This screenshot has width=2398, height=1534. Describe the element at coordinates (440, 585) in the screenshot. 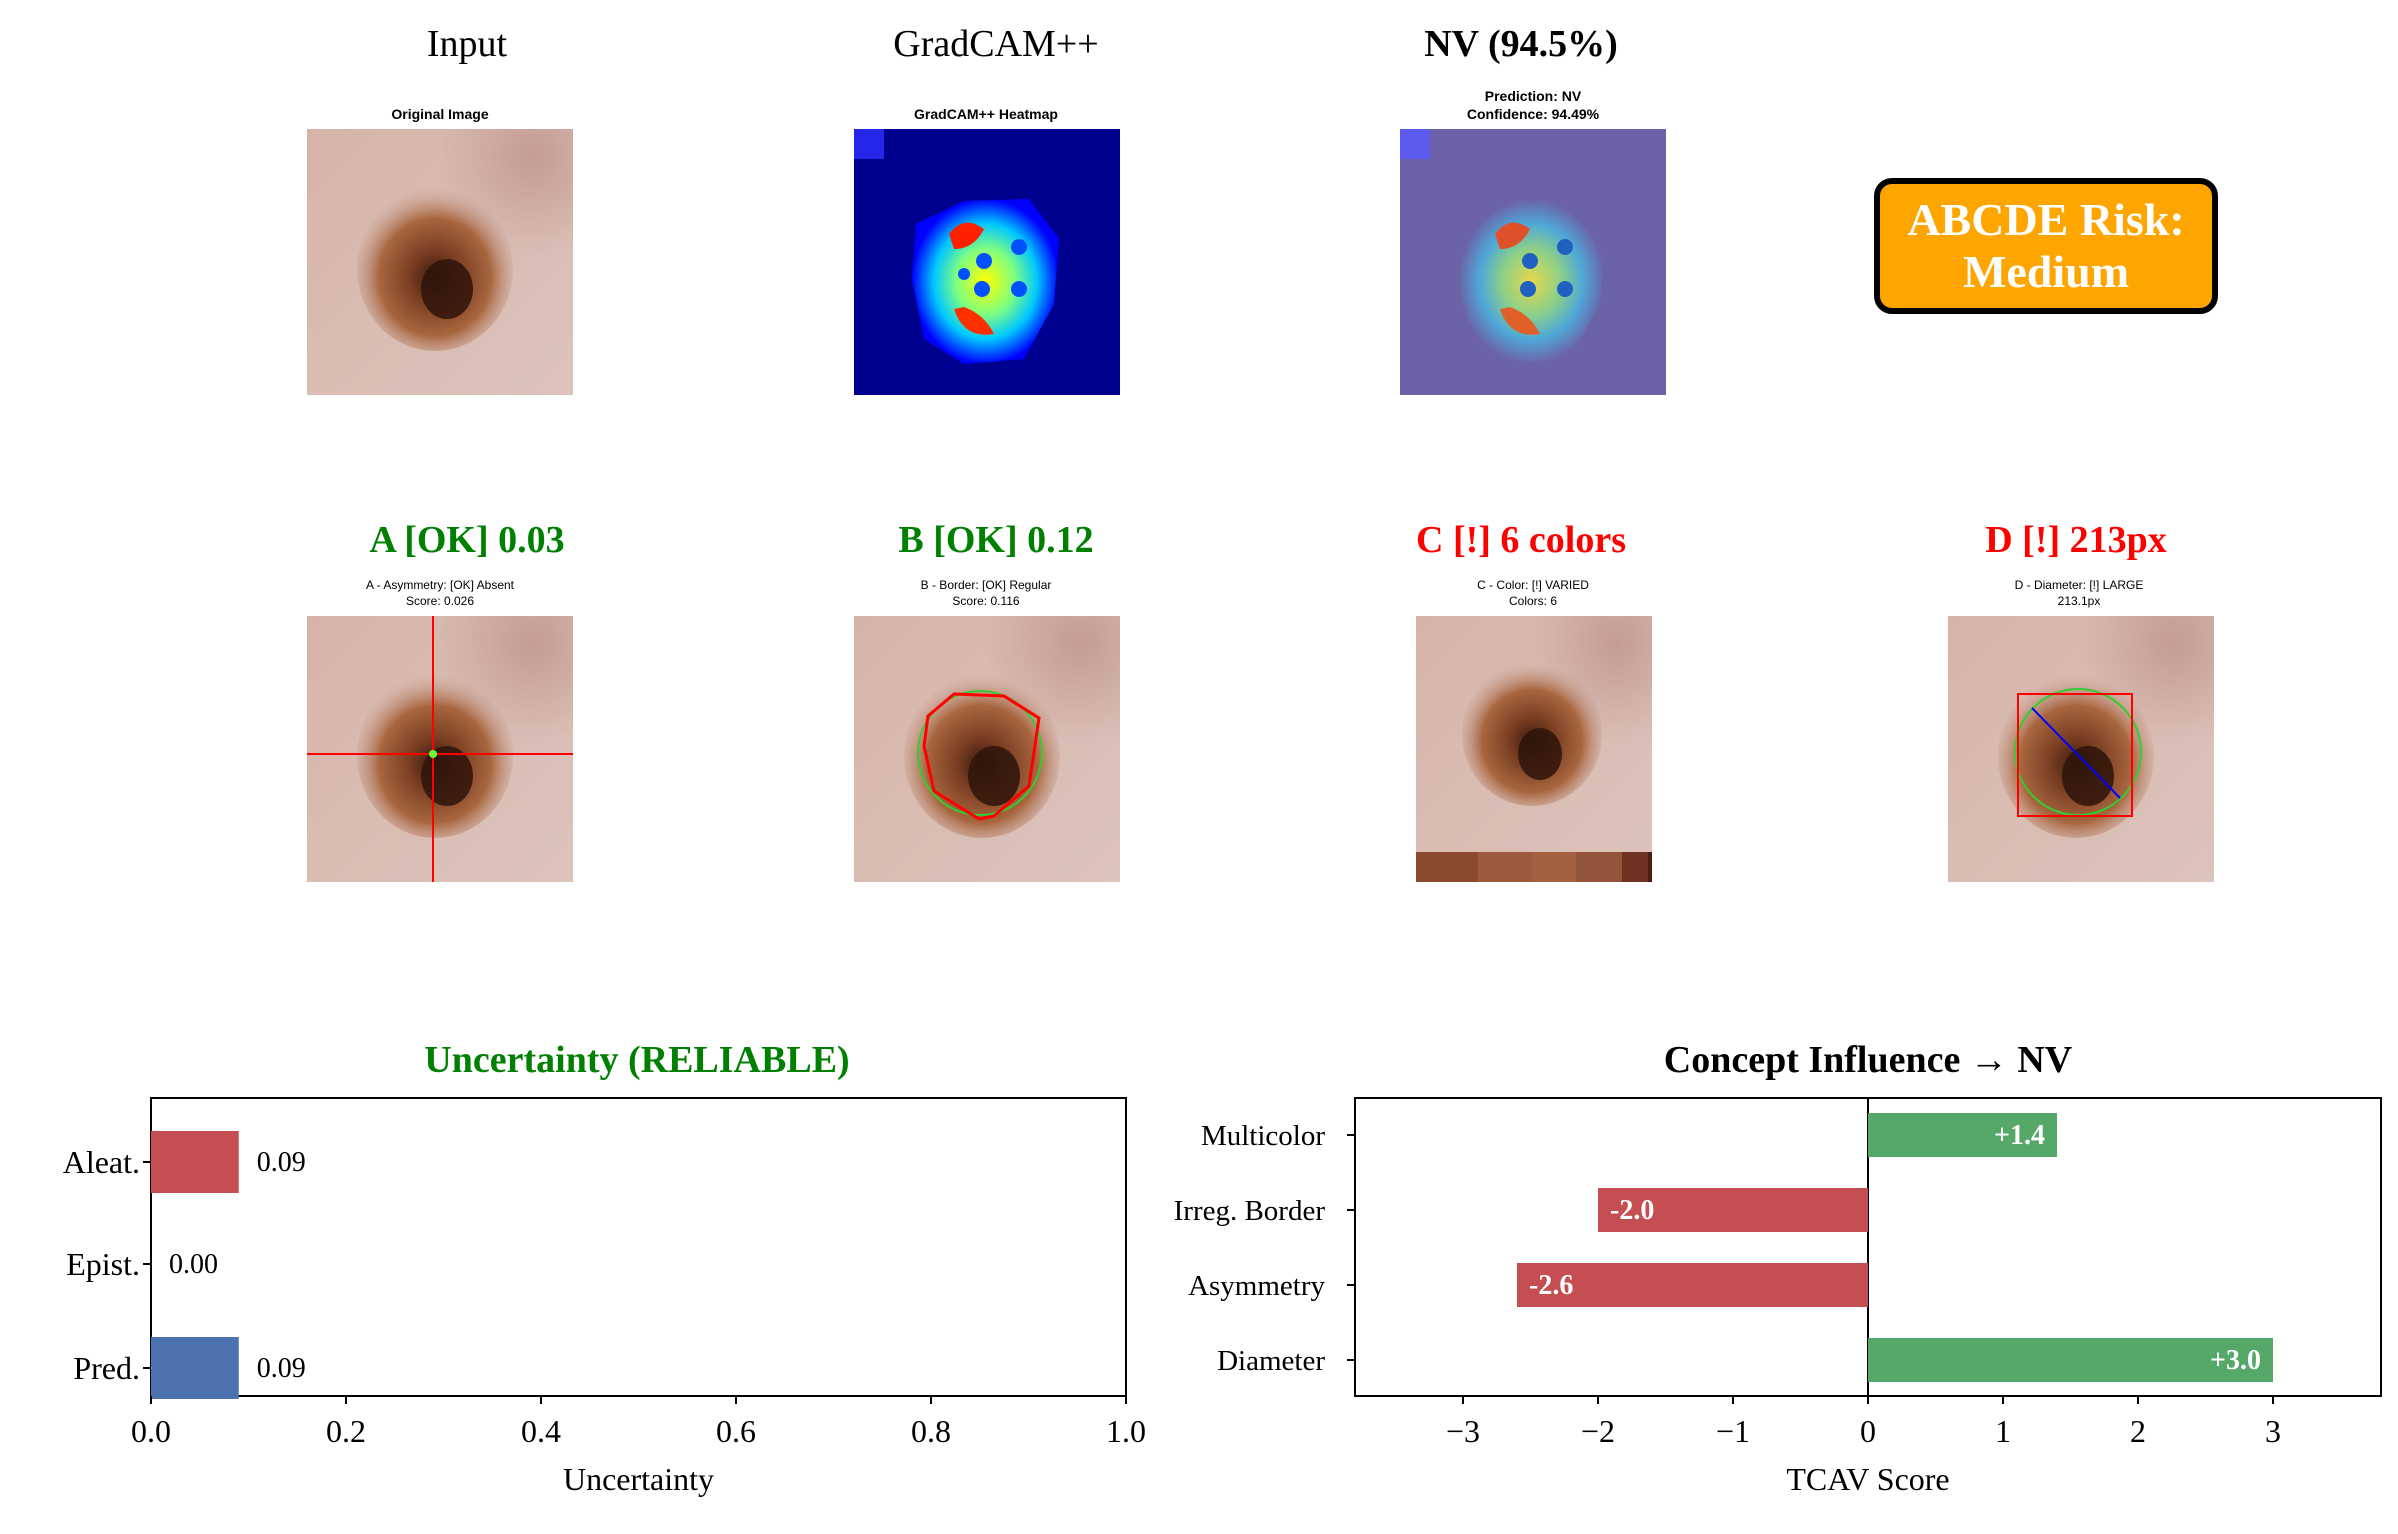

I see `asymmetry-sub1: A - Asymmetry: [OK] Absent` at that location.